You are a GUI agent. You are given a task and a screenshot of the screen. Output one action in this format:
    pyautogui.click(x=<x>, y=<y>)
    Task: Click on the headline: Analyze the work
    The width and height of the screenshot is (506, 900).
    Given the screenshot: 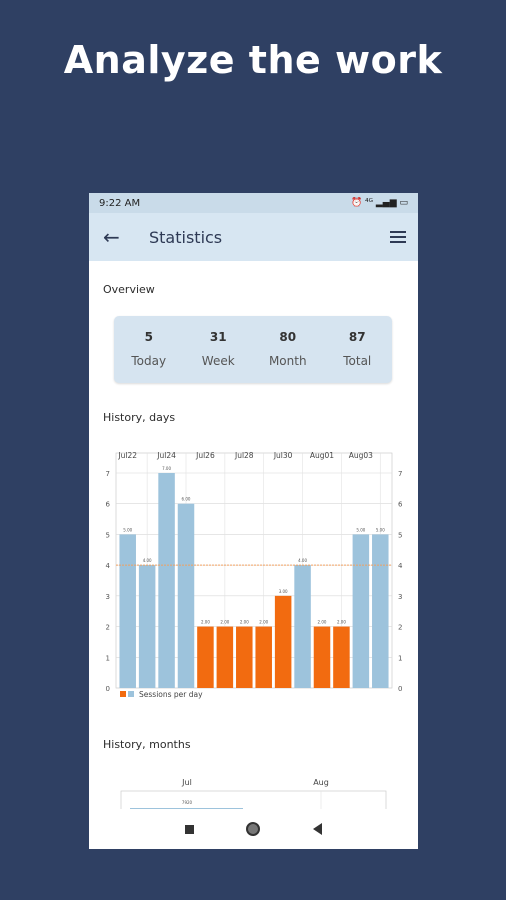 What is the action you would take?
    pyautogui.click(x=253, y=60)
    